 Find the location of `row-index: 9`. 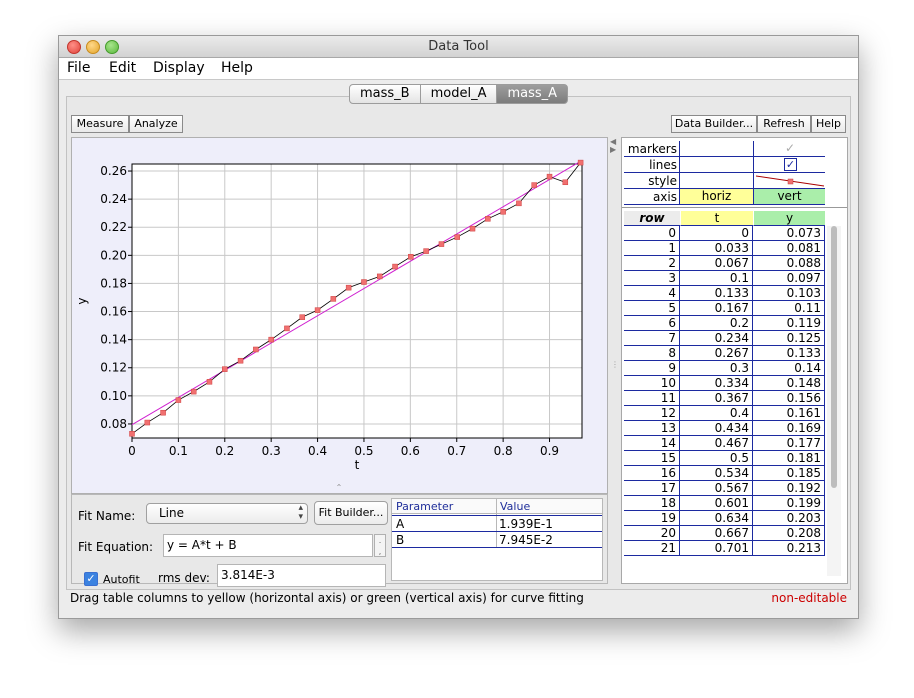

row-index: 9 is located at coordinates (652, 368).